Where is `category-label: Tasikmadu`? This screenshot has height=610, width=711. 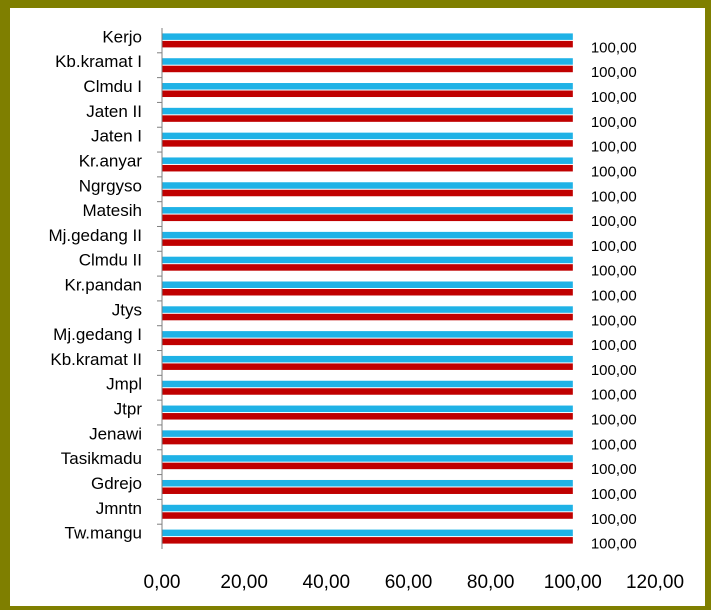
category-label: Tasikmadu is located at coordinates (101, 458).